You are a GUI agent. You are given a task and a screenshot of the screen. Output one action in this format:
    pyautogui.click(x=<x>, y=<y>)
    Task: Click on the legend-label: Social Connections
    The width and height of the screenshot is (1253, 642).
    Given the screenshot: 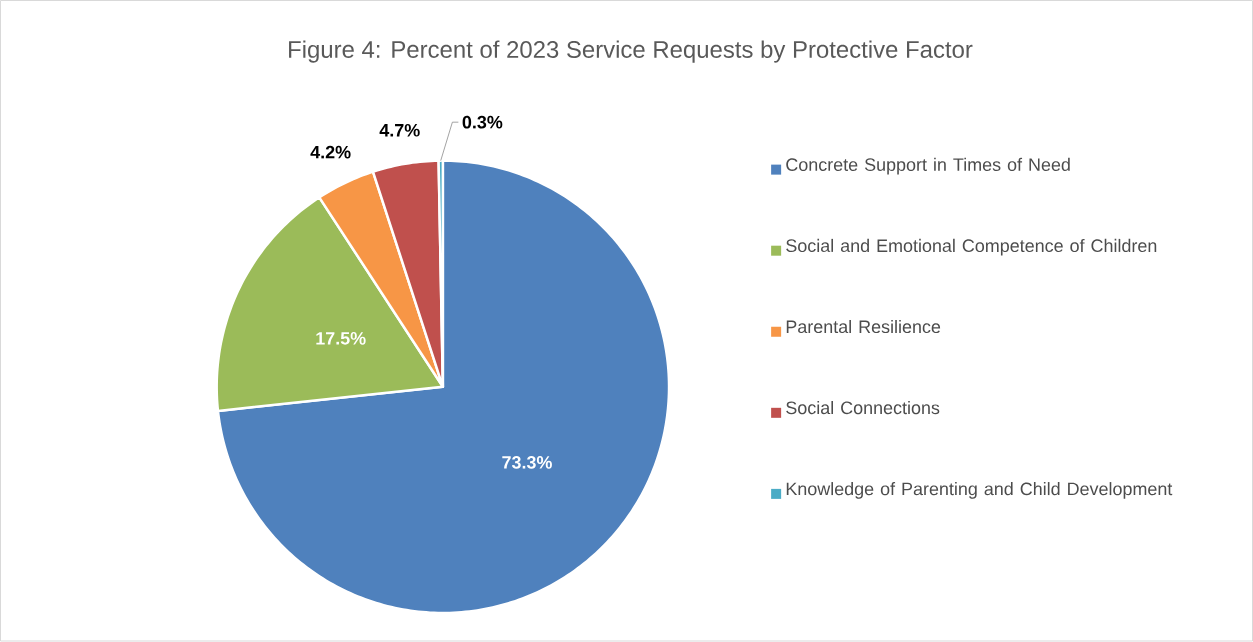 What is the action you would take?
    pyautogui.click(x=863, y=408)
    